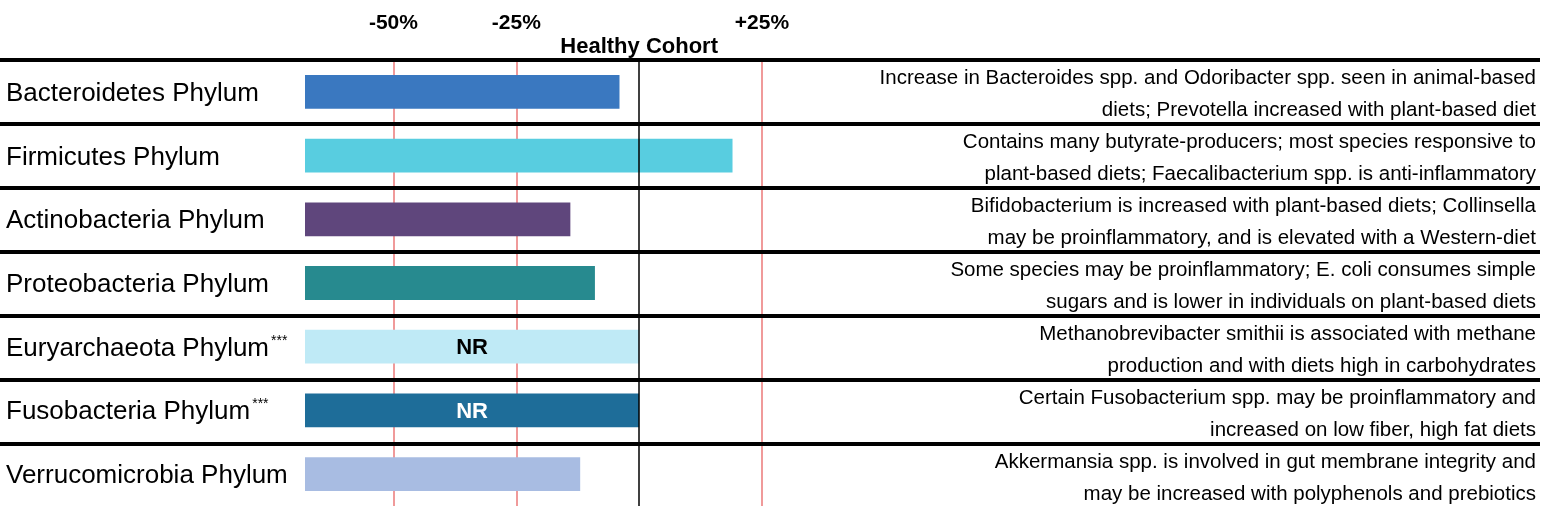  Describe the element at coordinates (1243, 285) in the screenshot. I see `text: Some species may be proinflammatory; E. coli consumes simple sugars and is lower in individuals on plant-based diets` at that location.